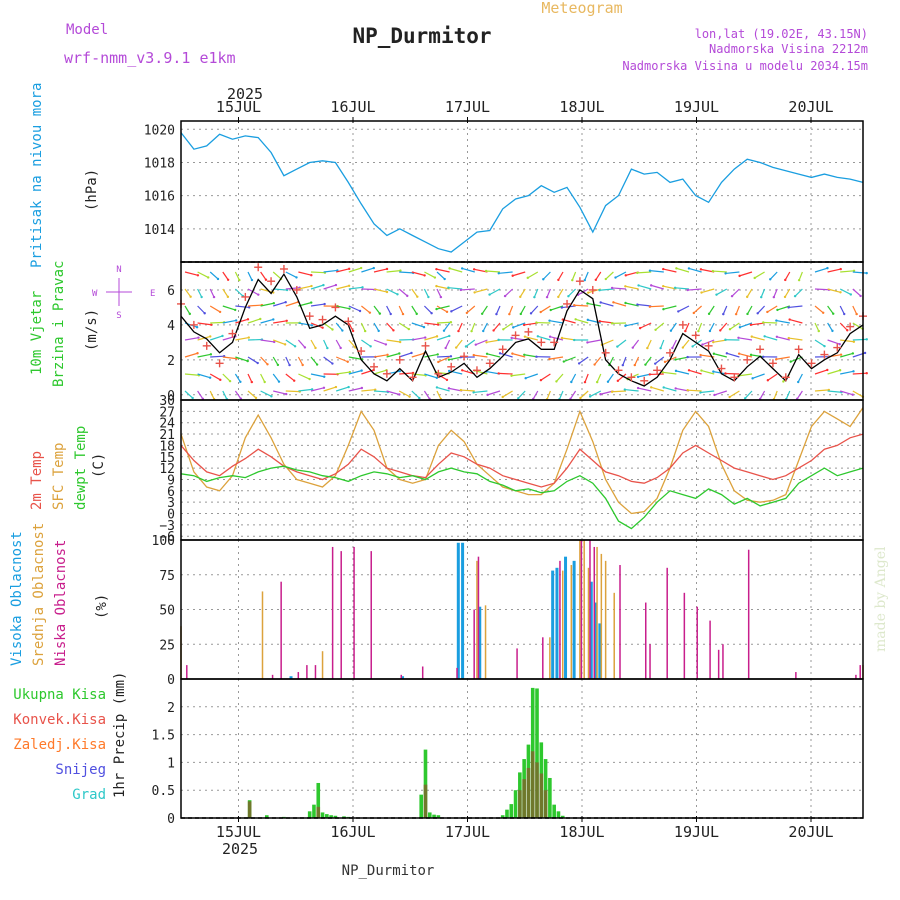  What do you see at coordinates (522, 191) in the screenshot?
I see `panel-bg` at bounding box center [522, 191].